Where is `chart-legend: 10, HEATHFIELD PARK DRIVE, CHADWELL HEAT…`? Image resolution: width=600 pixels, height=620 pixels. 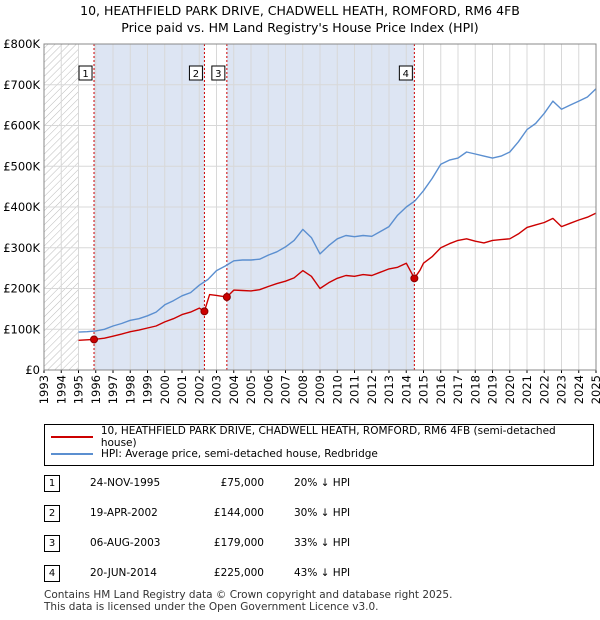 chart-legend: 10, HEATHFIELD PARK DRIVE, CHADWELL HEAT… is located at coordinates (319, 445).